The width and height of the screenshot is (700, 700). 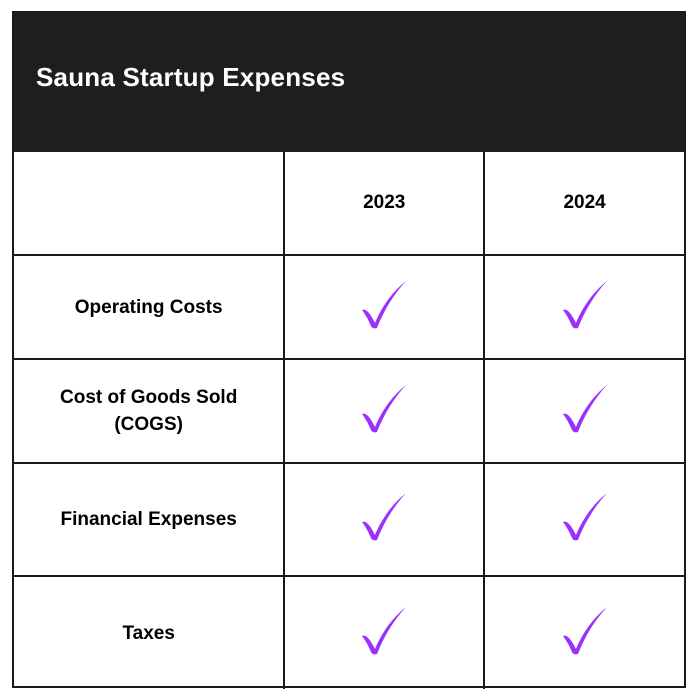 What do you see at coordinates (191, 77) in the screenshot?
I see `page-title: Sauna Startup Expenses` at bounding box center [191, 77].